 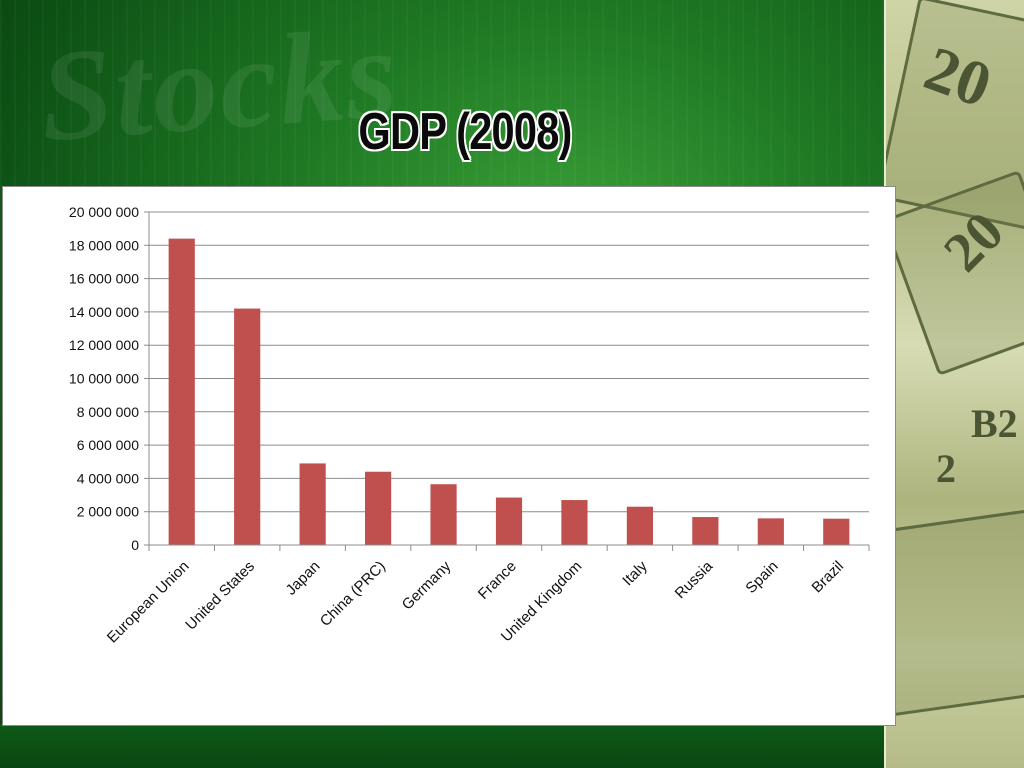 What do you see at coordinates (108, 512) in the screenshot?
I see `y-tick-label: 2 000 000` at bounding box center [108, 512].